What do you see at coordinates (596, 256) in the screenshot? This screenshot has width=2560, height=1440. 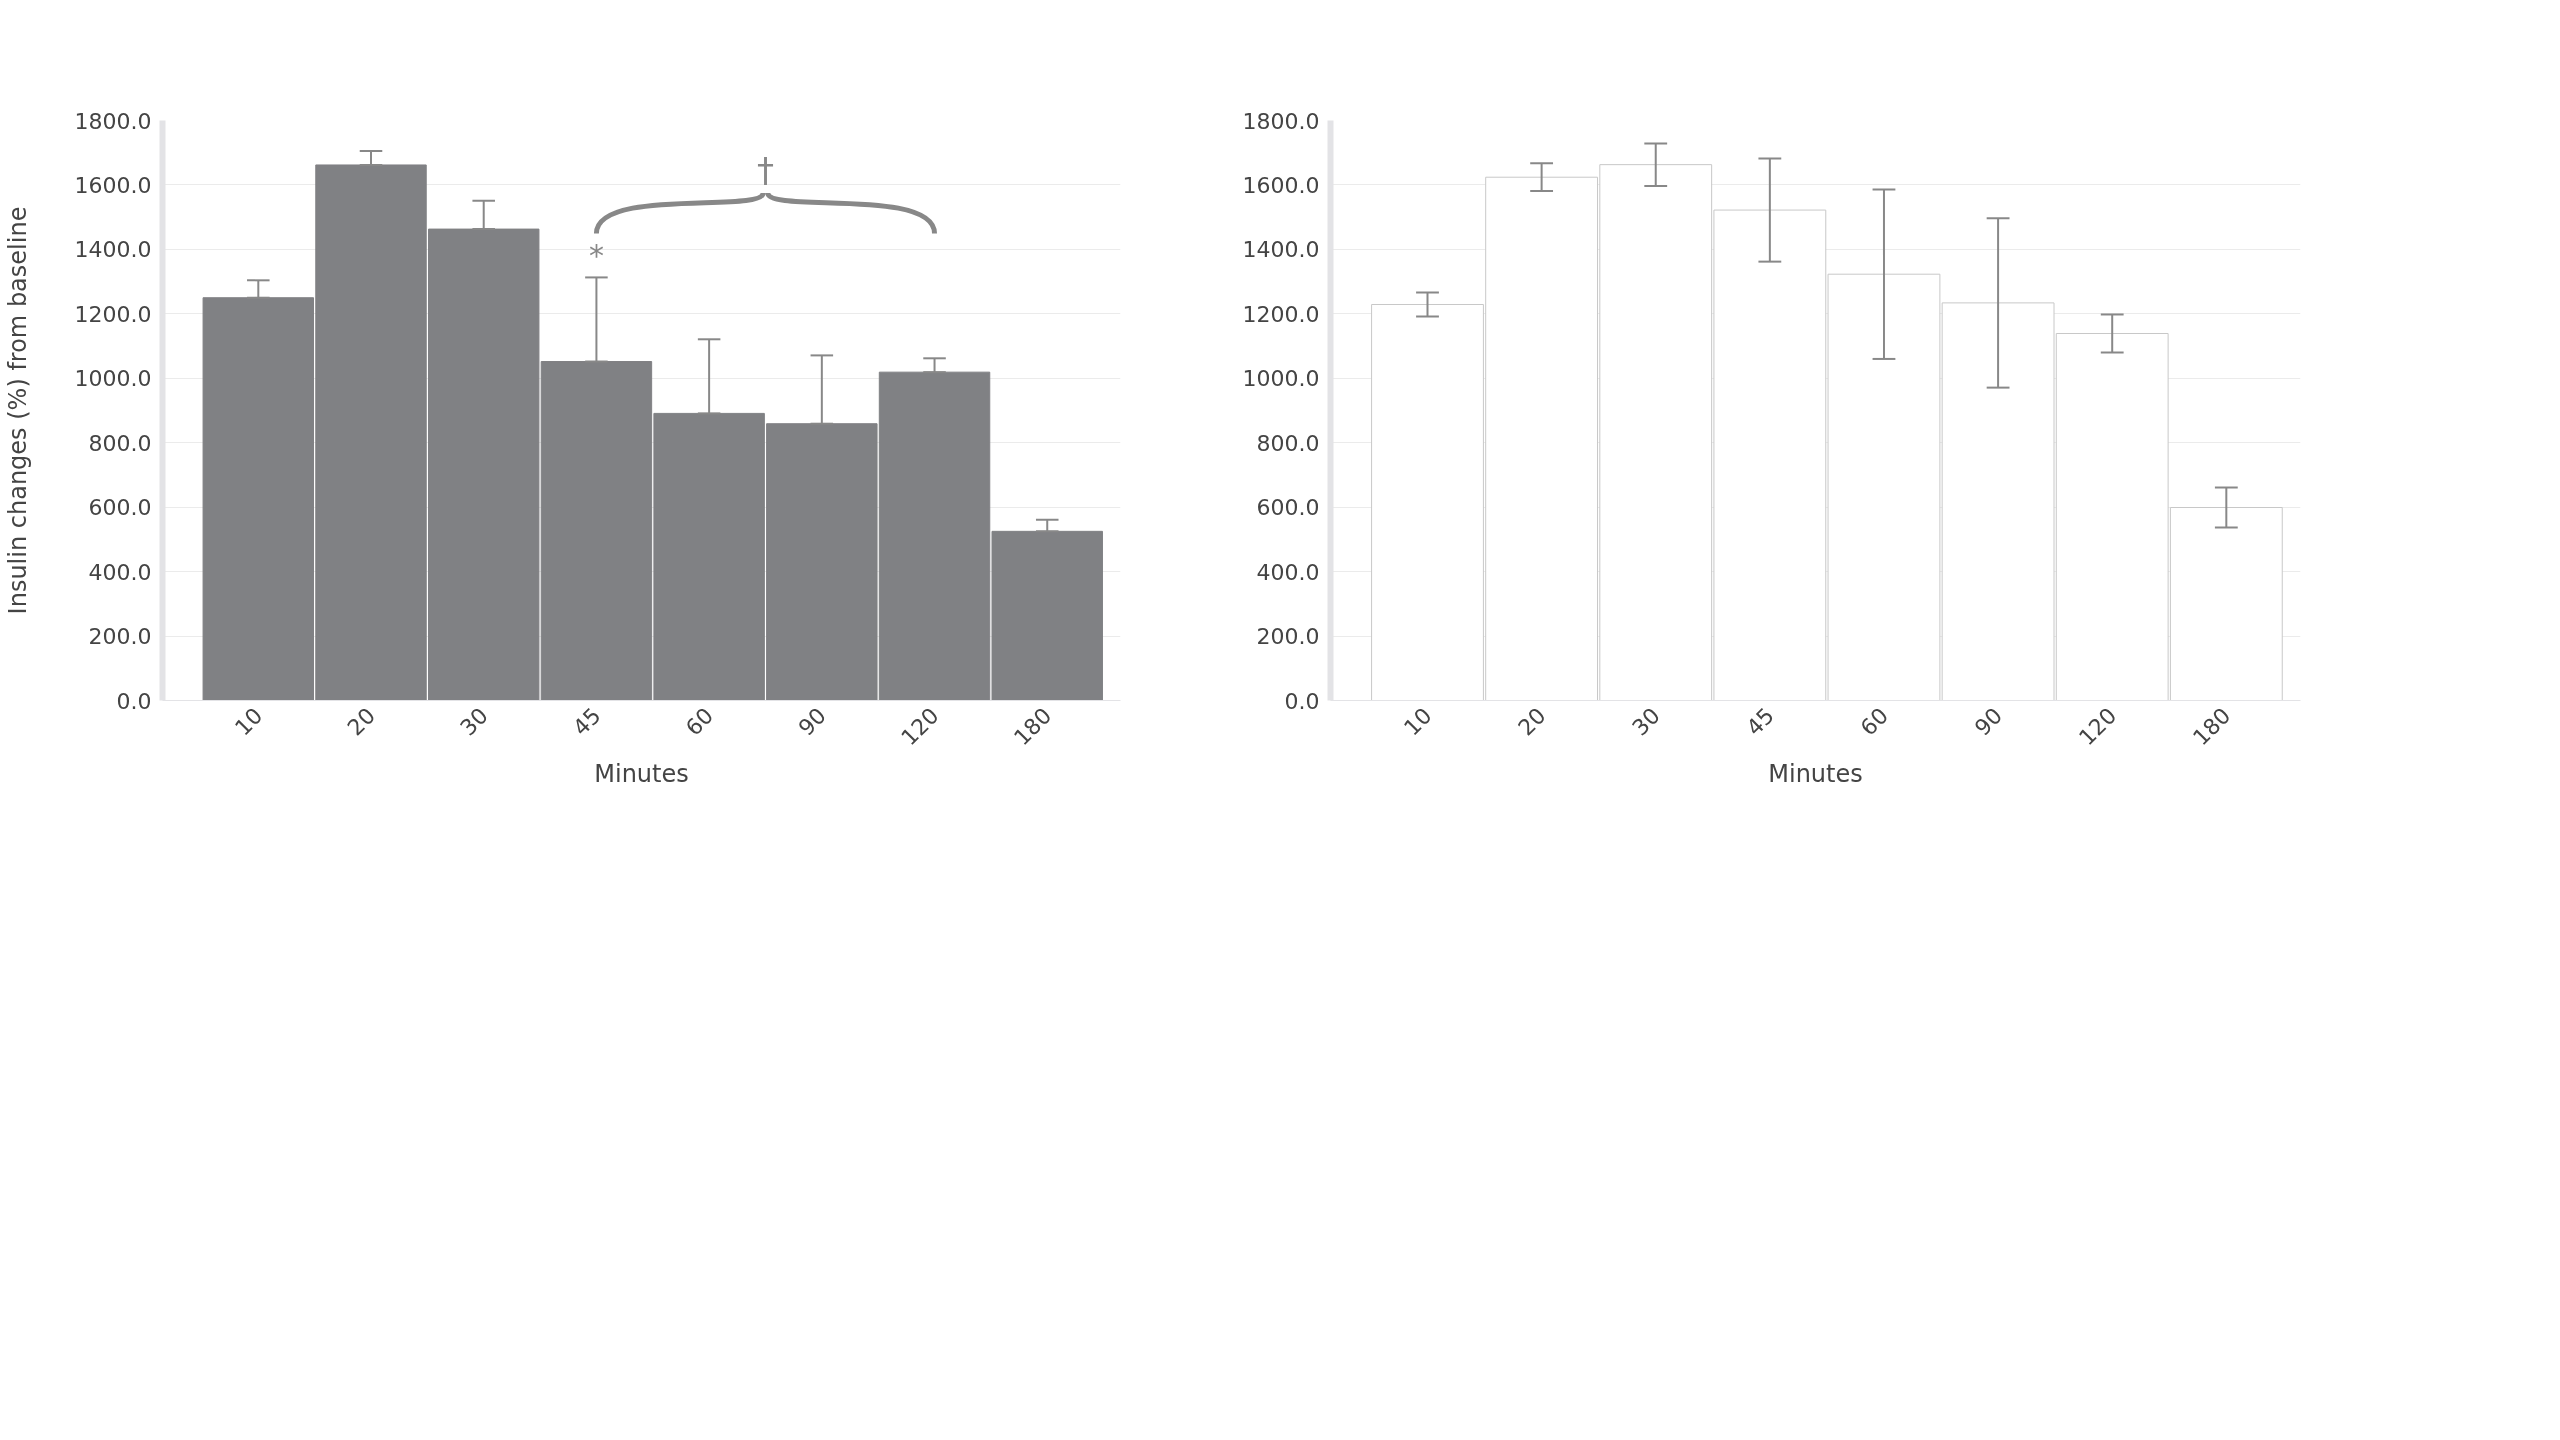 I see `annotation: *` at bounding box center [596, 256].